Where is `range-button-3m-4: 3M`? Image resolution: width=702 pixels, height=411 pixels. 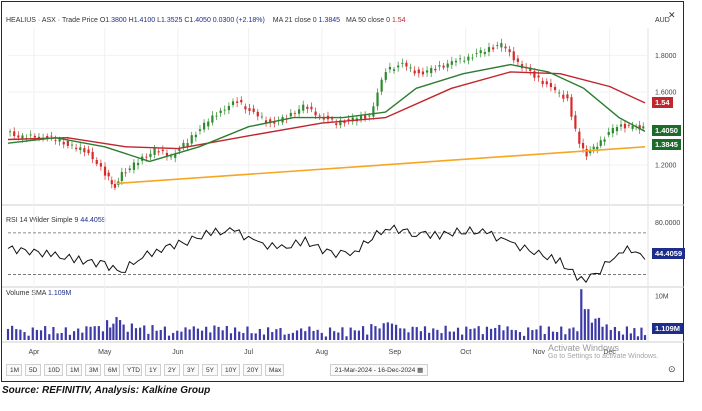
range-button-3m-4: 3M is located at coordinates (93, 370).